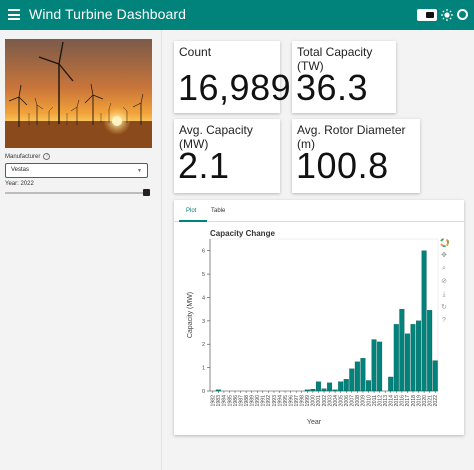 This screenshot has width=474, height=470. Describe the element at coordinates (78, 93) in the screenshot. I see `wind-turbine-sunset-image` at that location.